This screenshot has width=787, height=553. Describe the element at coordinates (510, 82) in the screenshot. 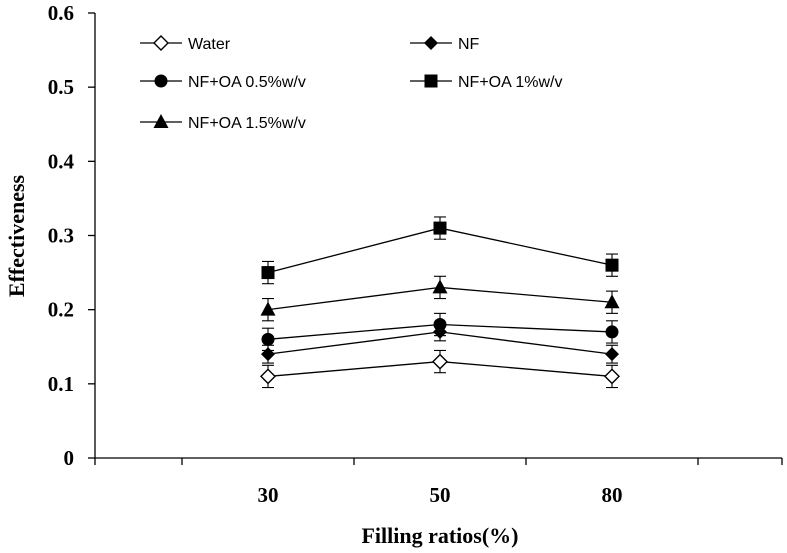

I see `legend-label: NF+OA 1%w/v` at that location.